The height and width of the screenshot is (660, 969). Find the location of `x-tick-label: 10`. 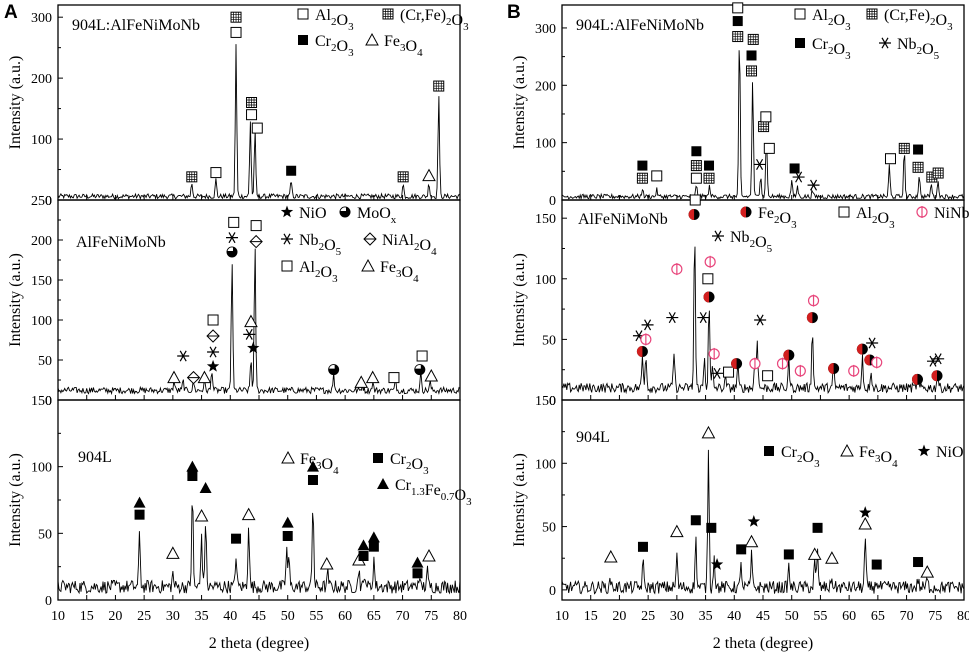

x-tick-label: 10 is located at coordinates (562, 616).